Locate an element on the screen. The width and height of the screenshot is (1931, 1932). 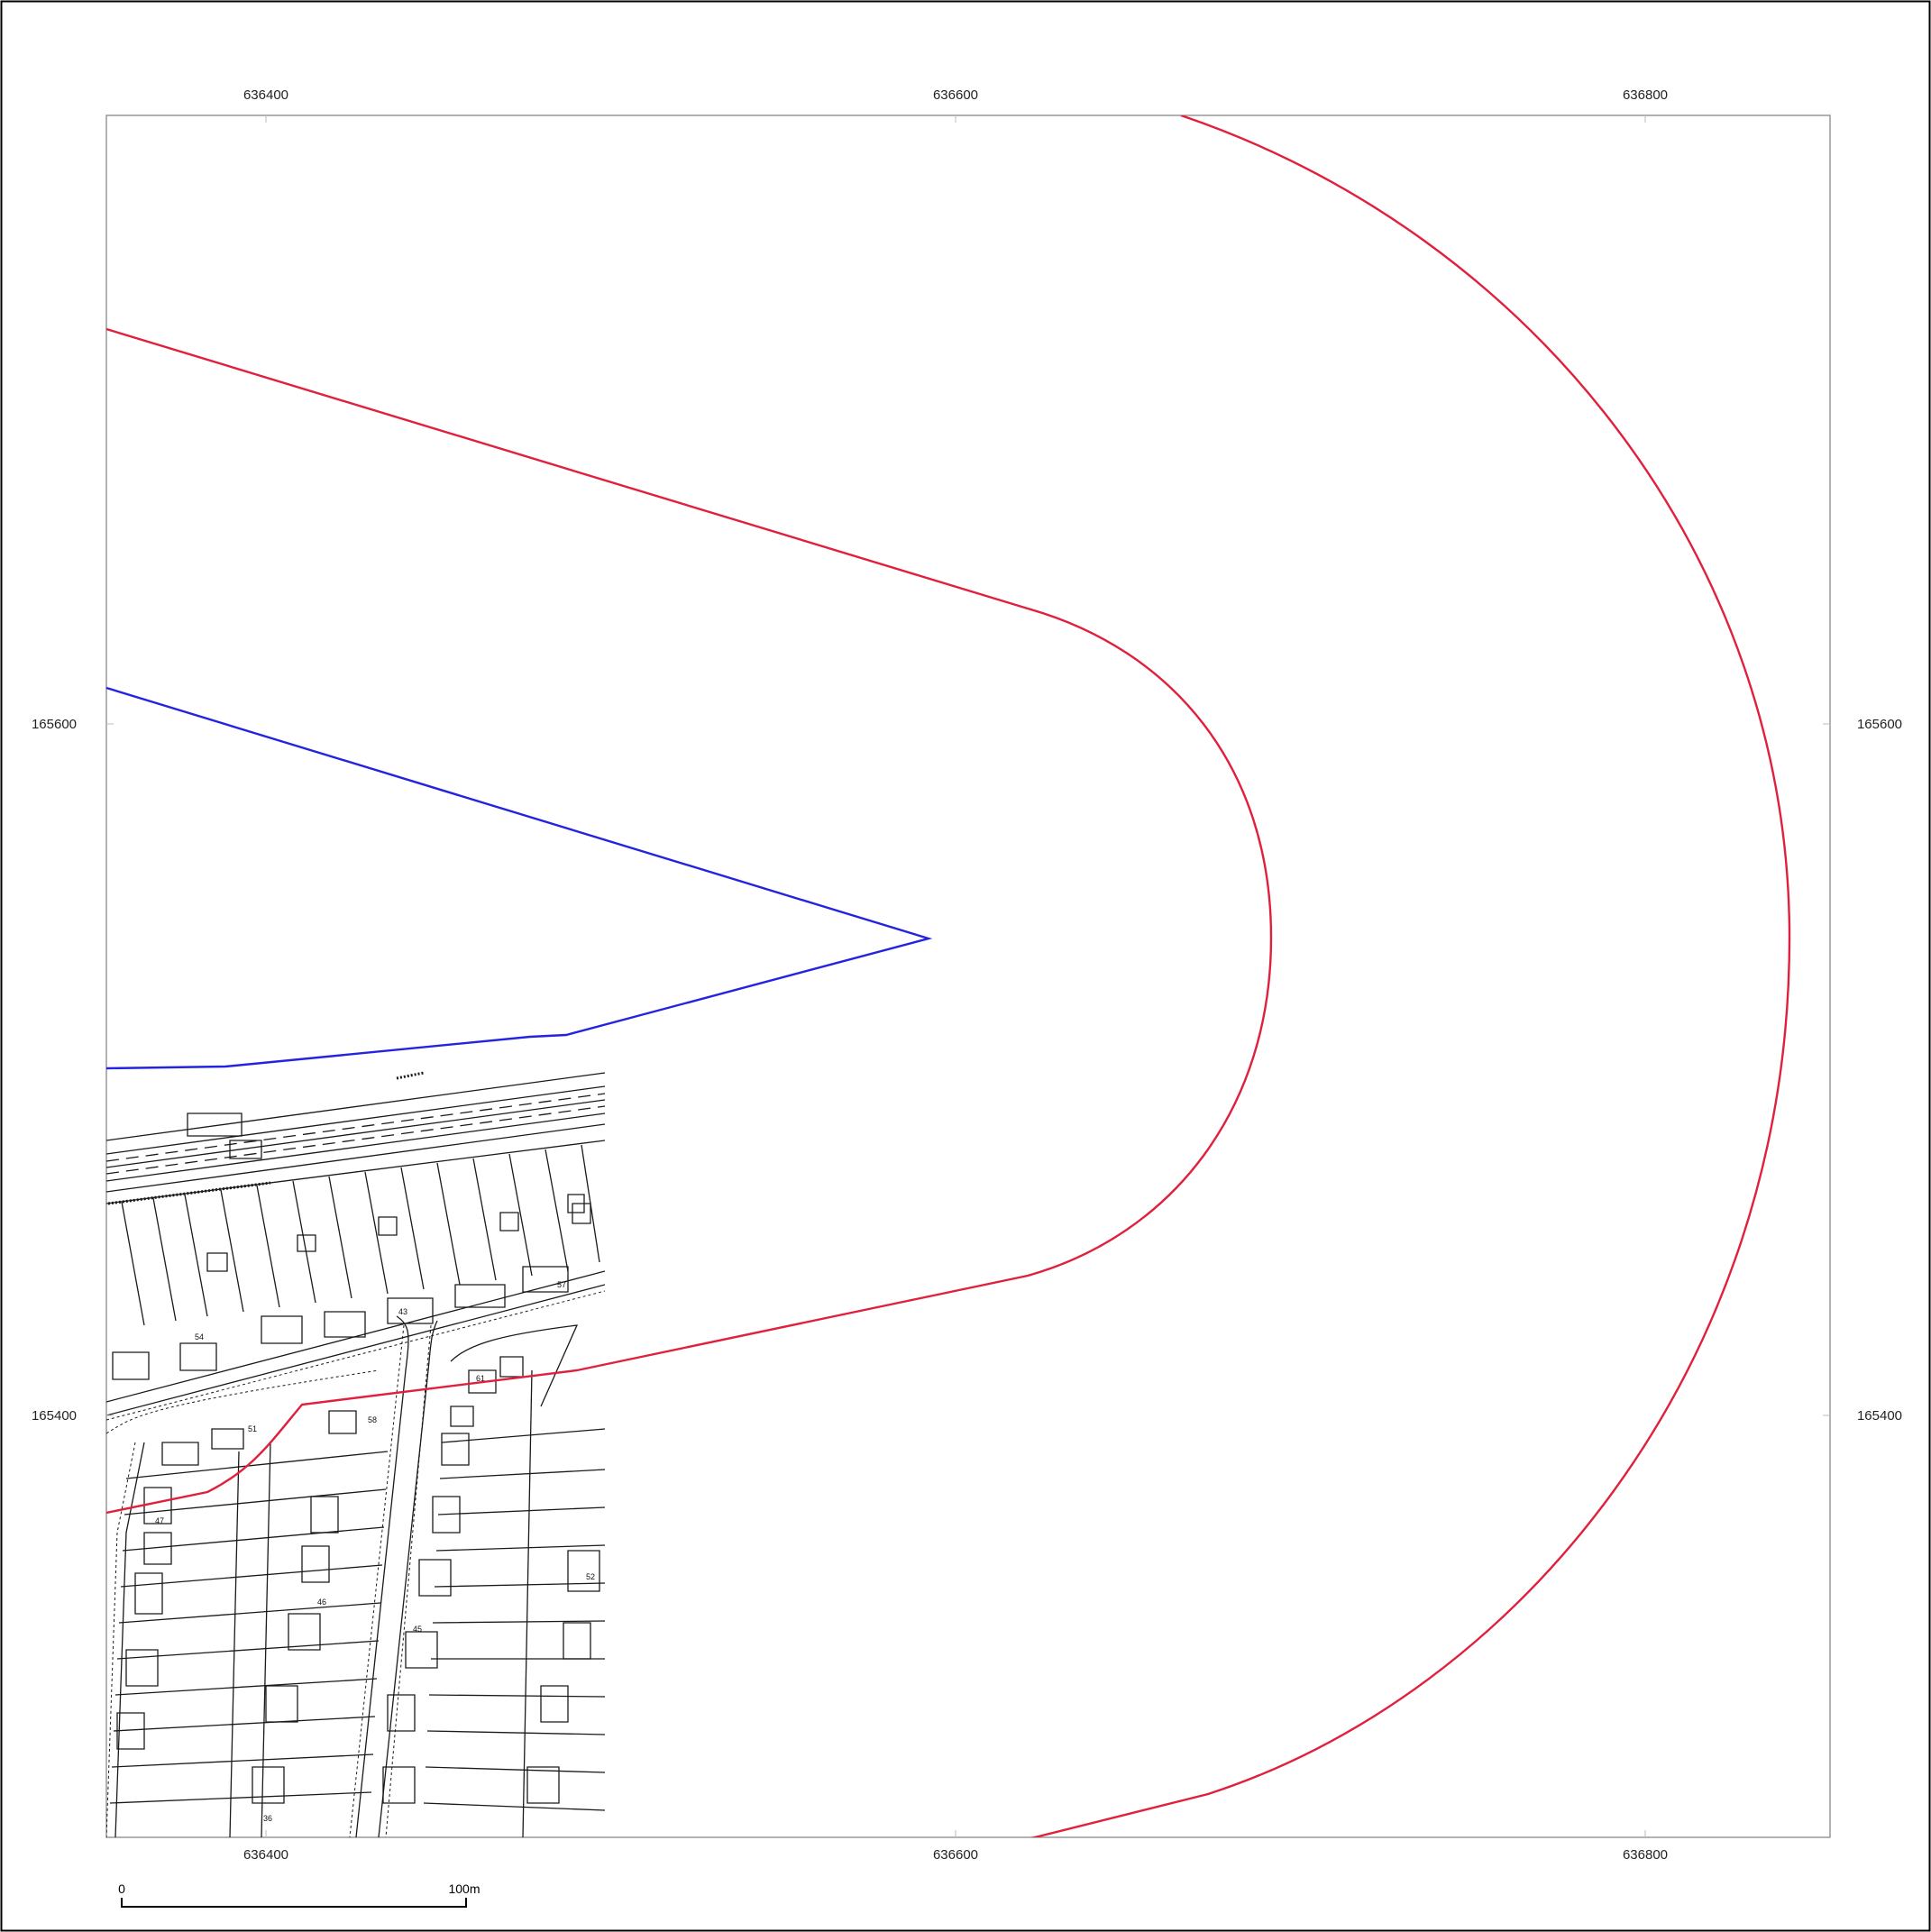
scale-bar-end-label: 100m is located at coordinates (464, 1889).